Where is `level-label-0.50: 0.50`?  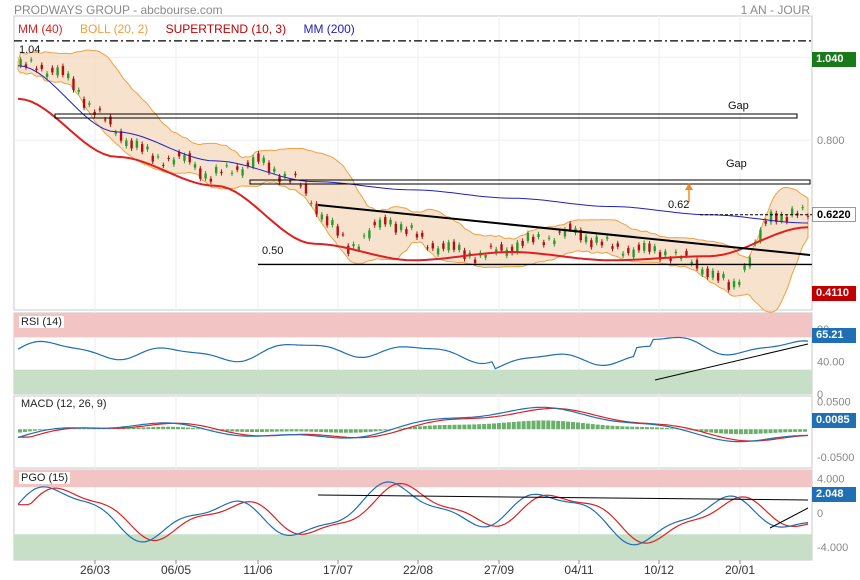 level-label-0.50: 0.50 is located at coordinates (273, 251).